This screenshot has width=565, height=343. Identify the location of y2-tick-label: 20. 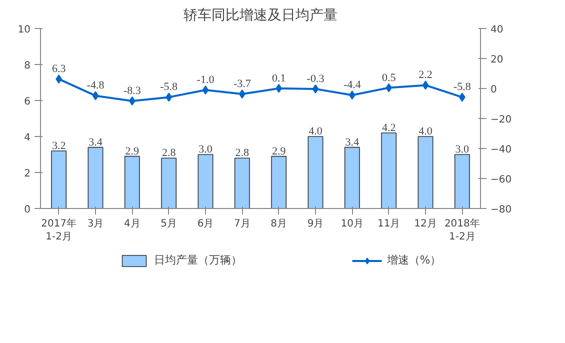
(497, 60).